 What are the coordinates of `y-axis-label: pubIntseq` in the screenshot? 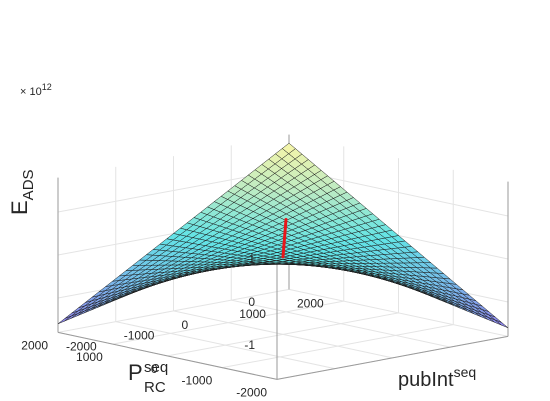 It's located at (437, 377).